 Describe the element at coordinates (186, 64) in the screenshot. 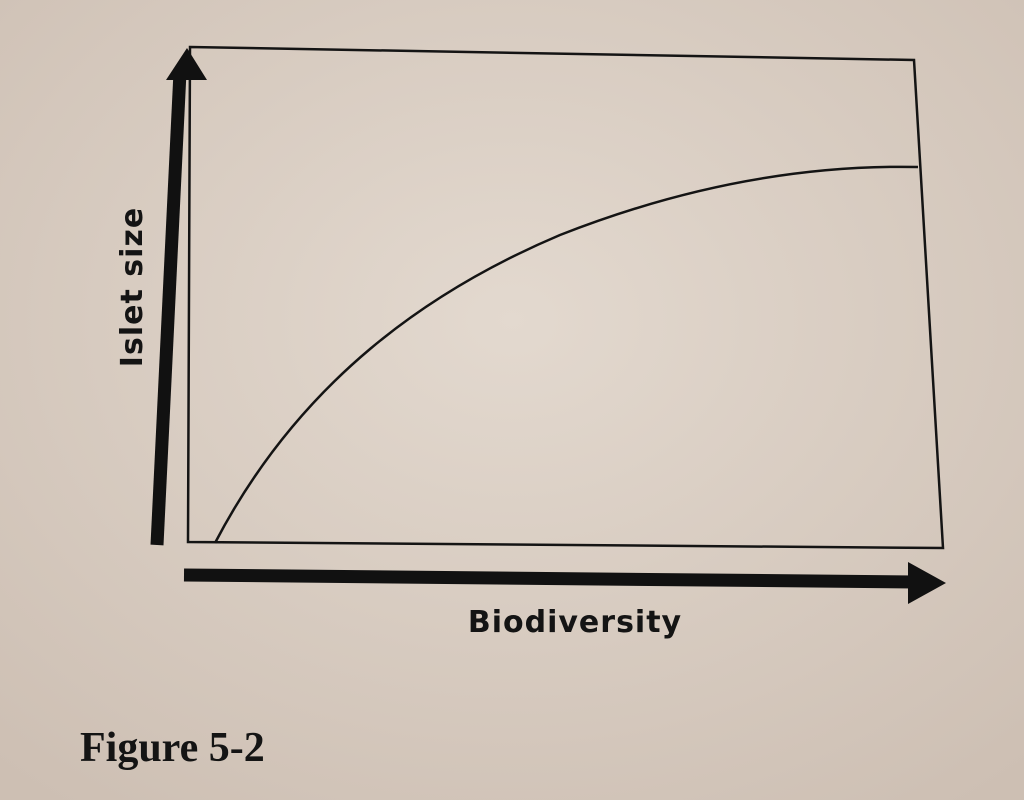

I see `y-axis-arrowhead` at that location.